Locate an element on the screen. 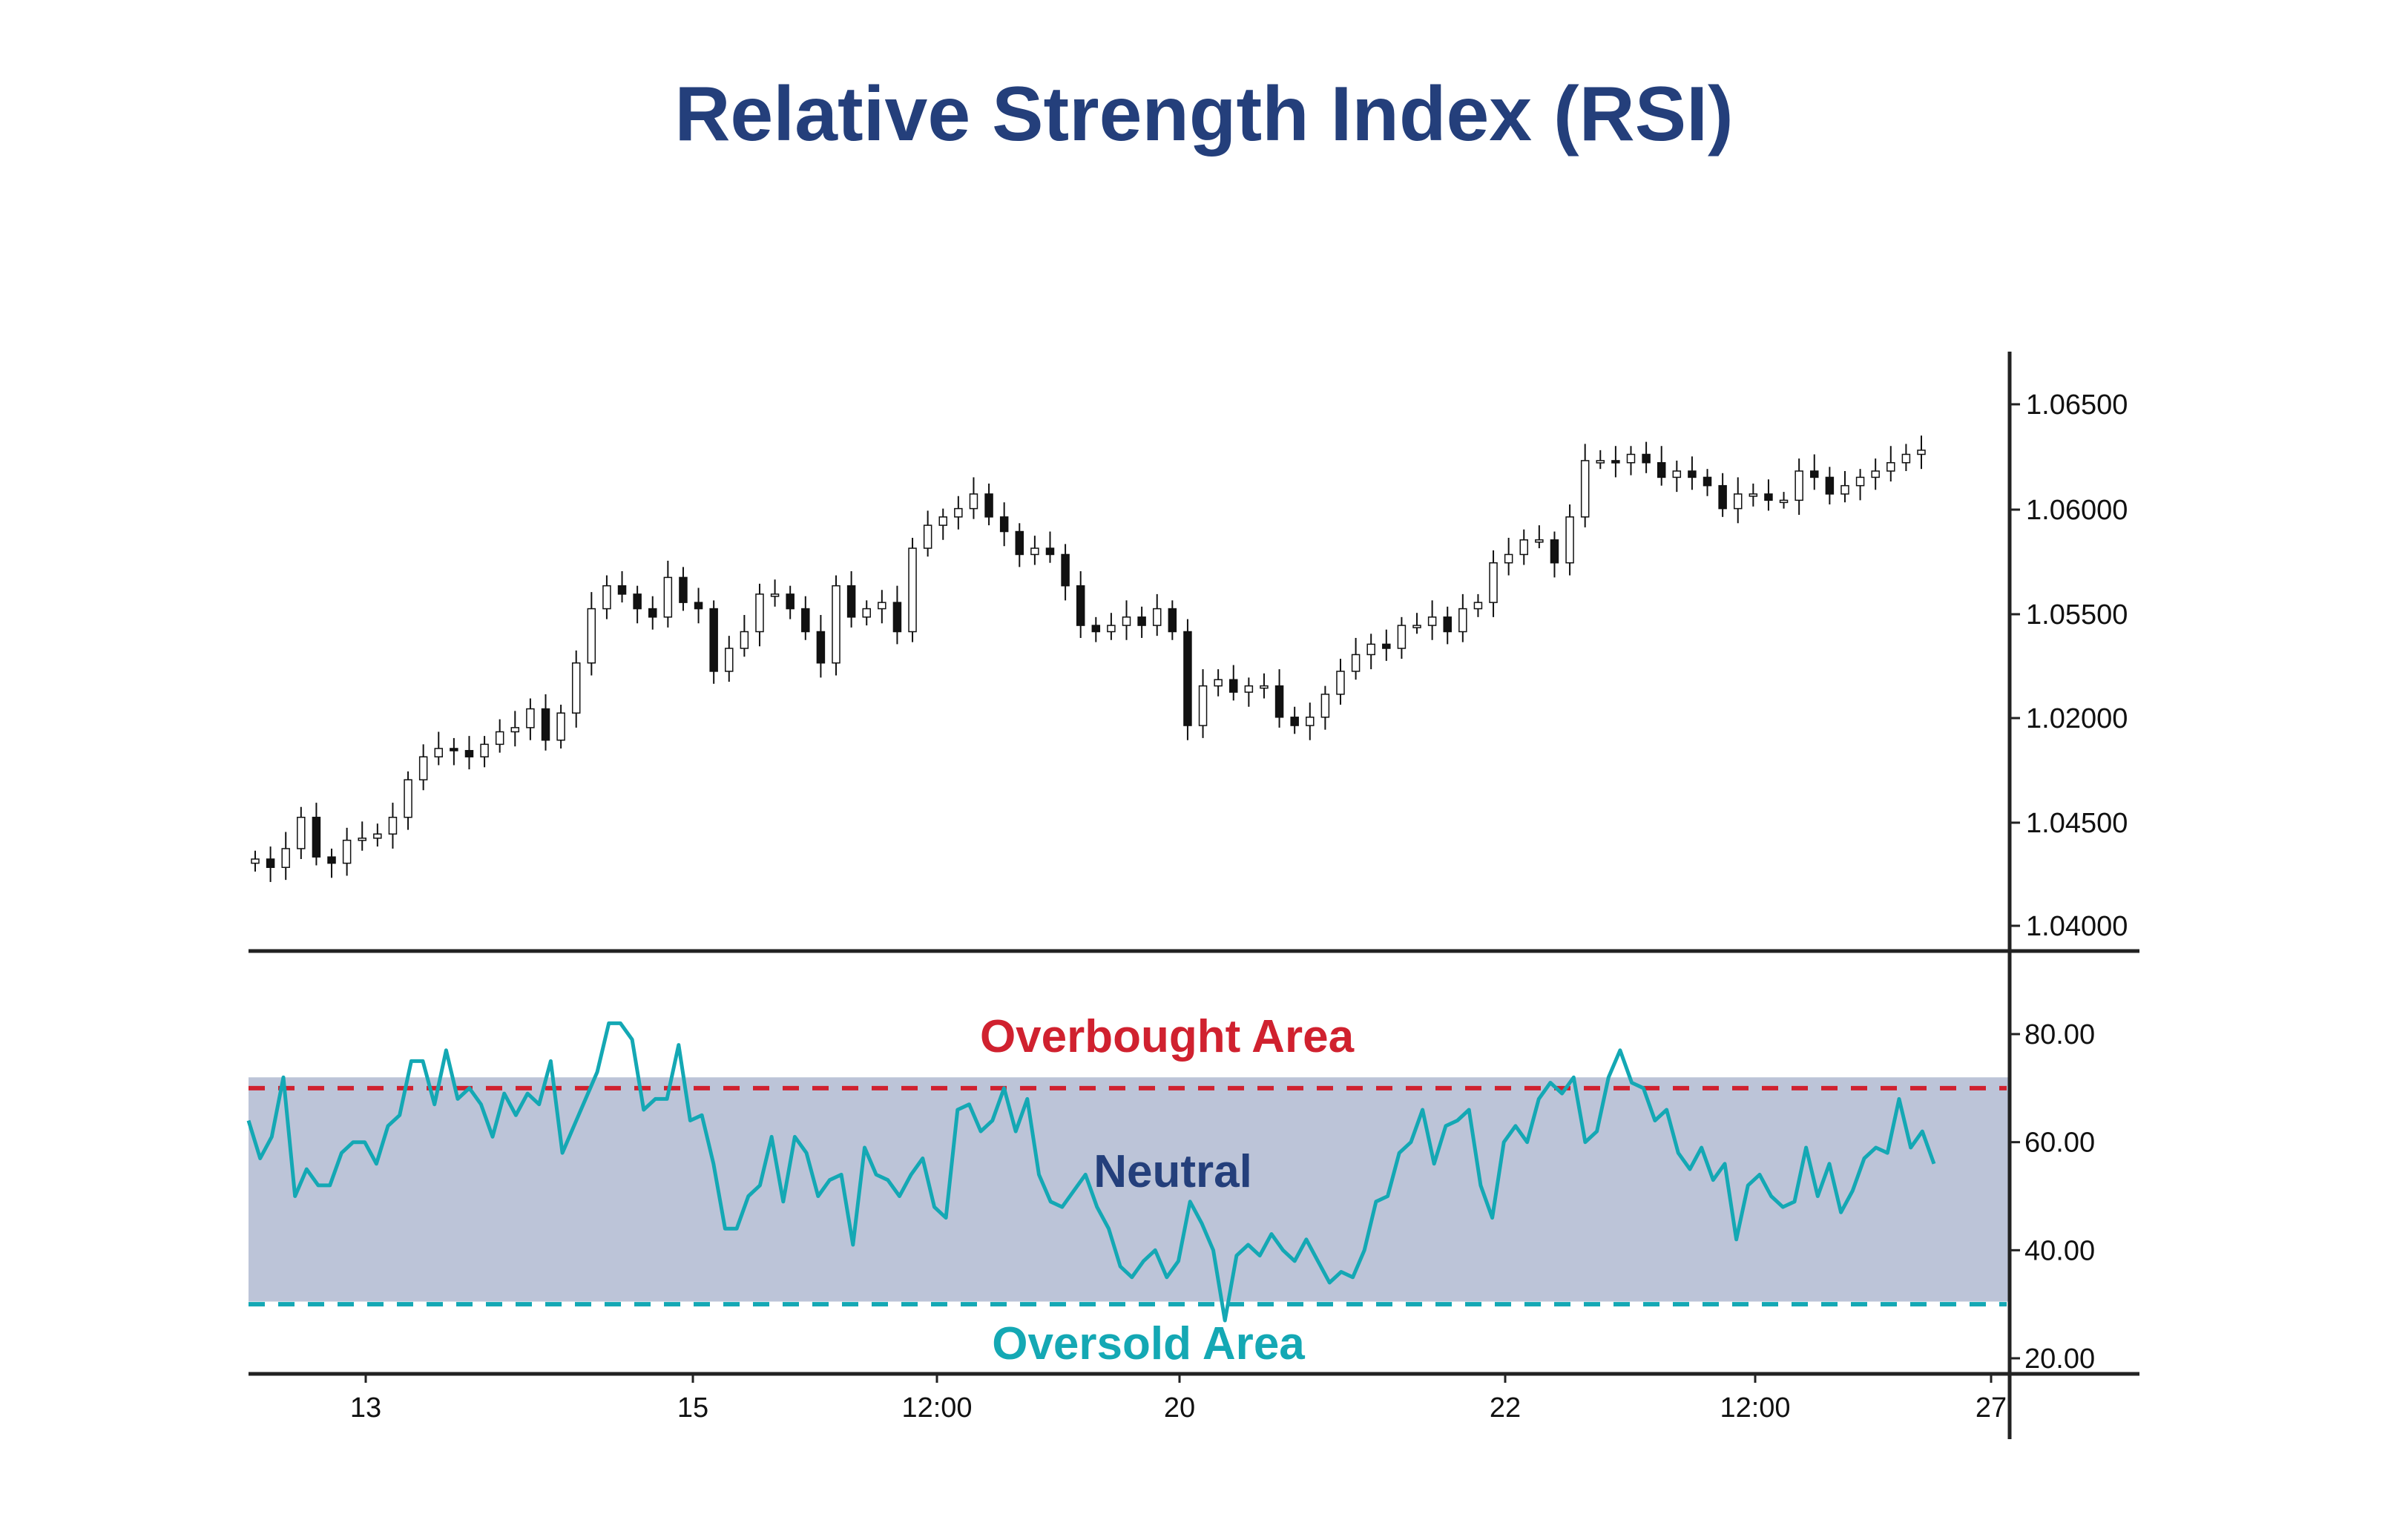 This screenshot has height=1520, width=2408. x-tick-label: 27 is located at coordinates (1991, 1408).